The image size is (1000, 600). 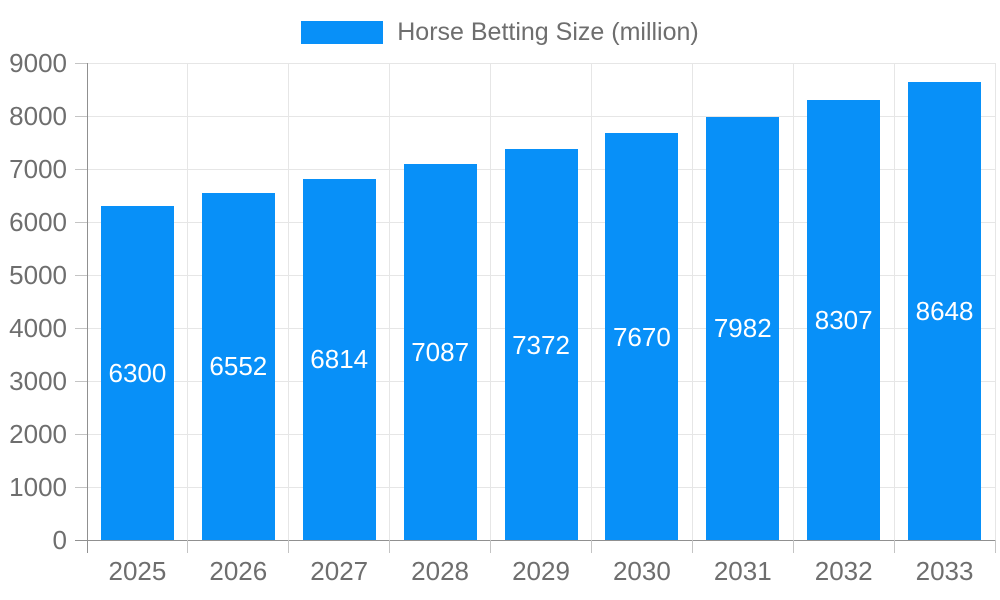 I want to click on x-axis-label: 2028, so click(x=440, y=571).